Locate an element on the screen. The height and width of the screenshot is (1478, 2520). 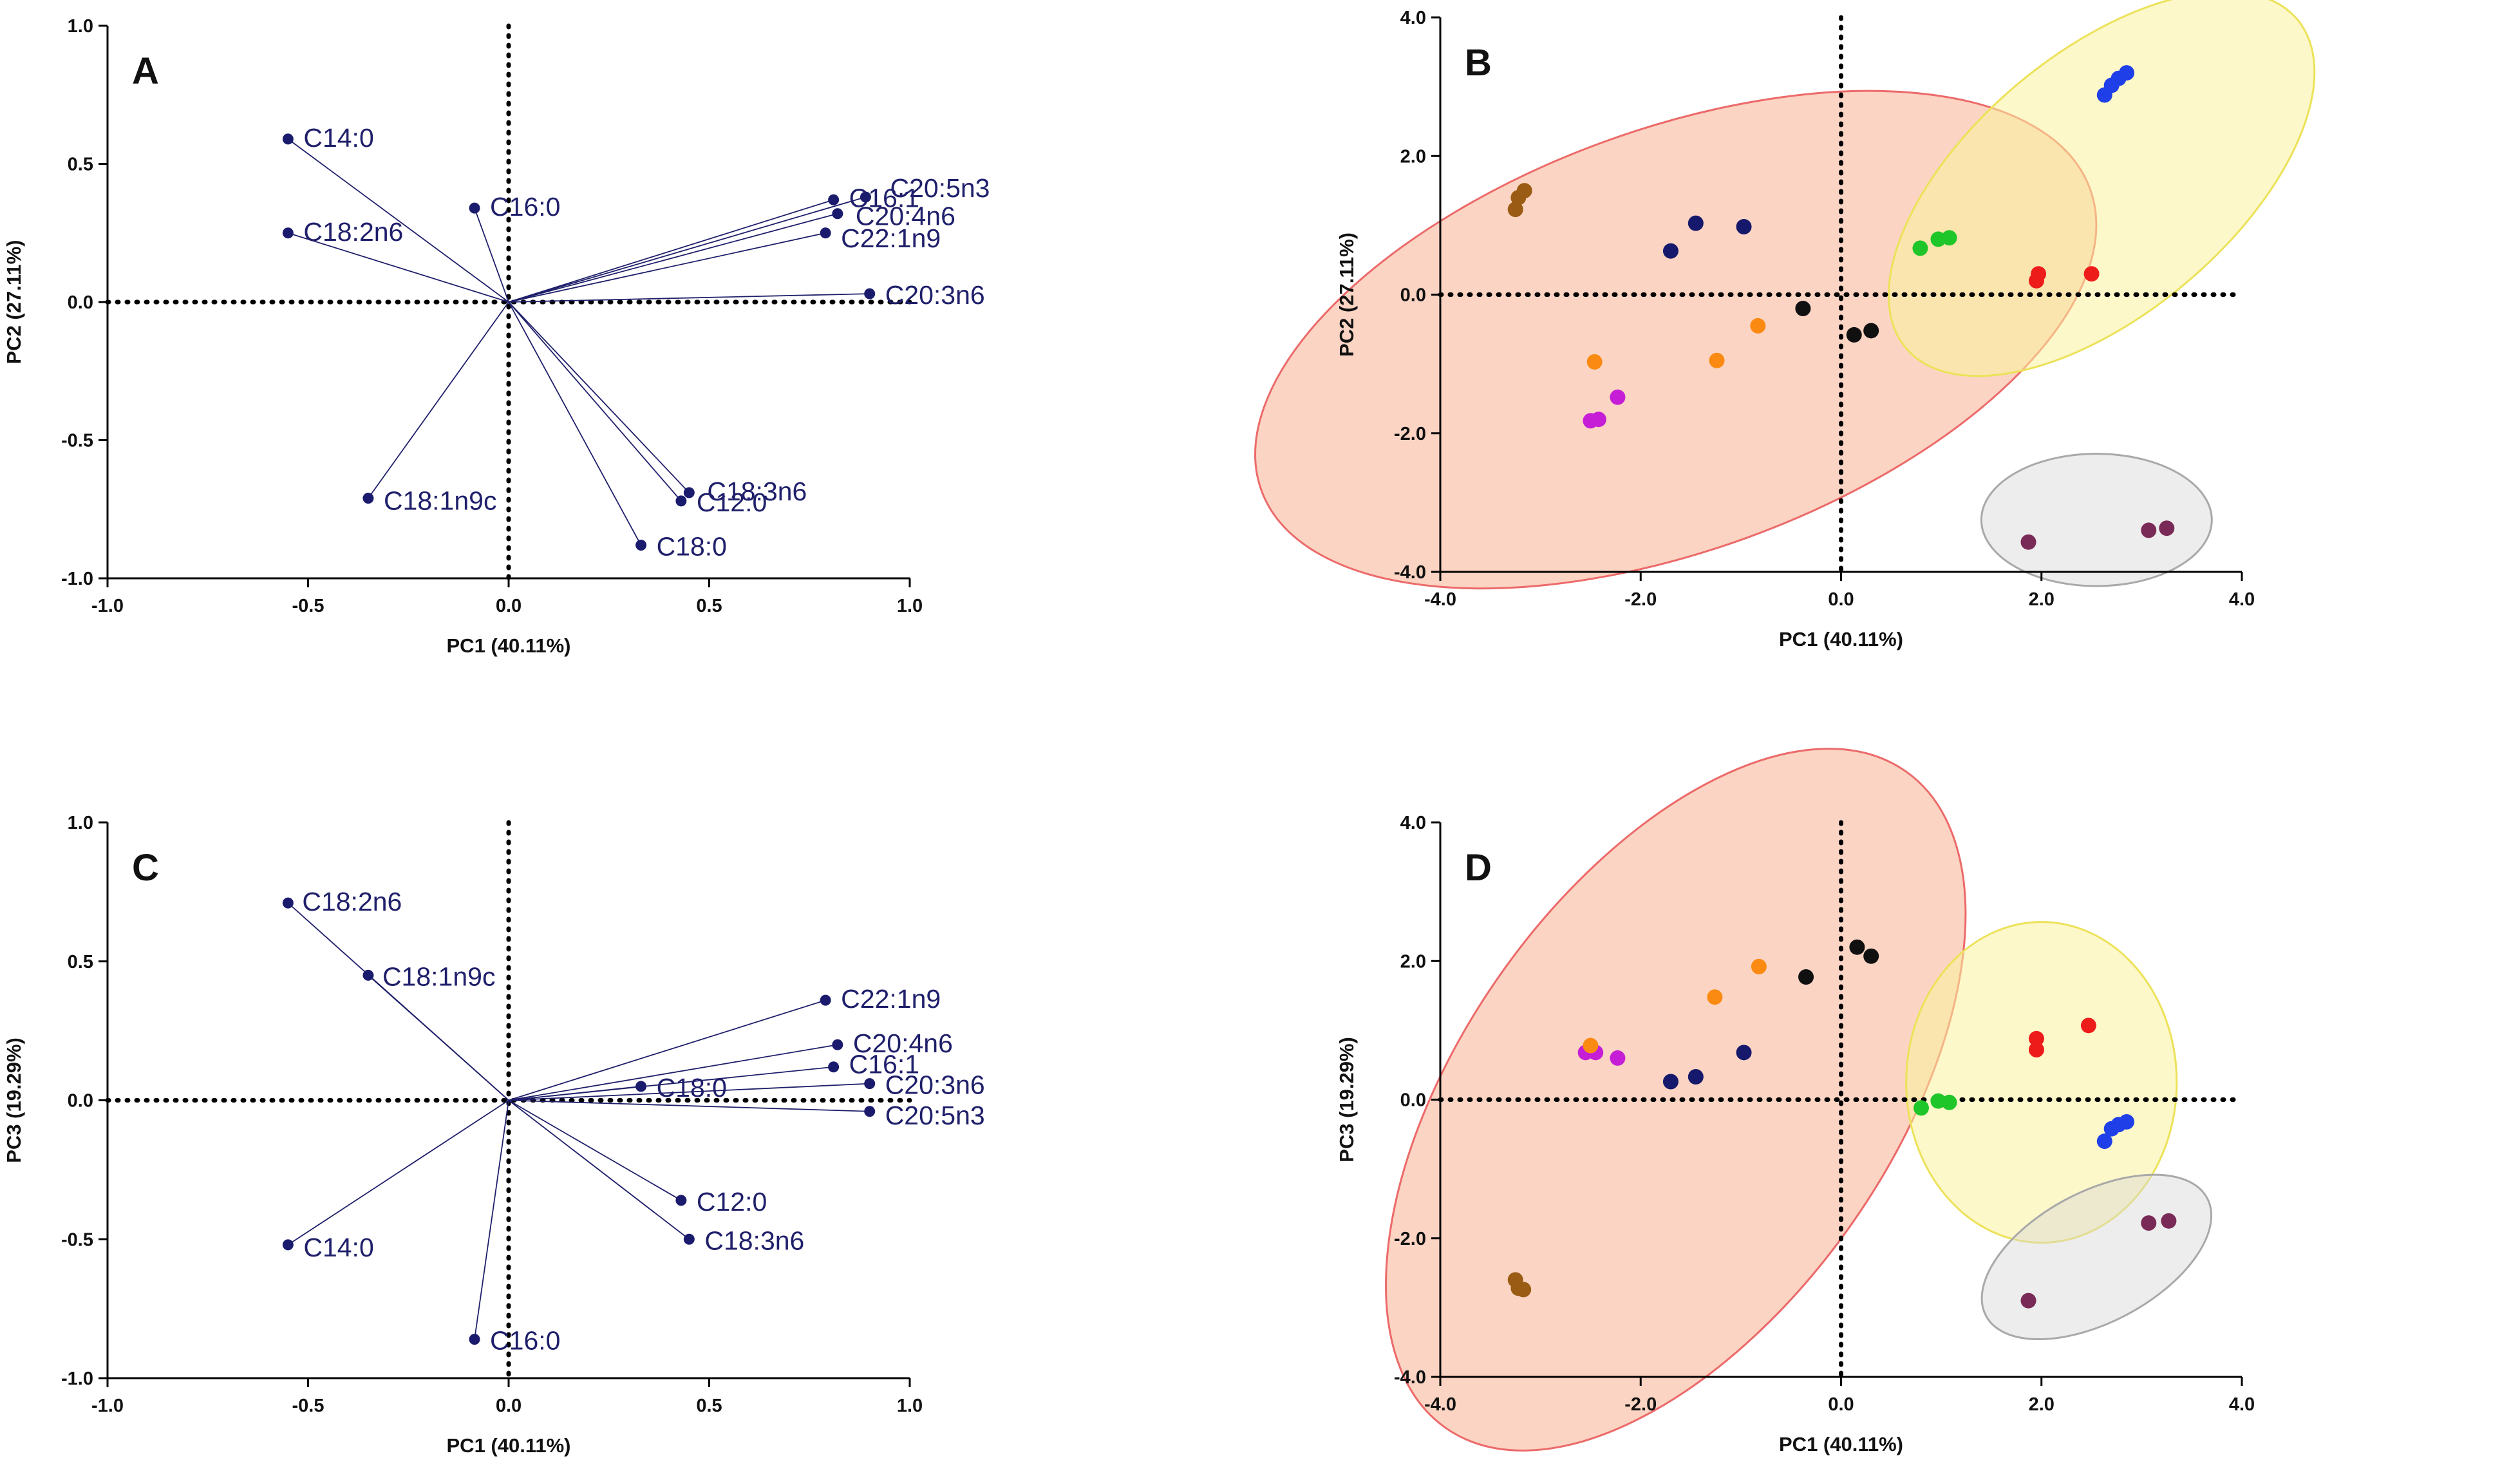
x-tick-label: 1.0 is located at coordinates (910, 1406).